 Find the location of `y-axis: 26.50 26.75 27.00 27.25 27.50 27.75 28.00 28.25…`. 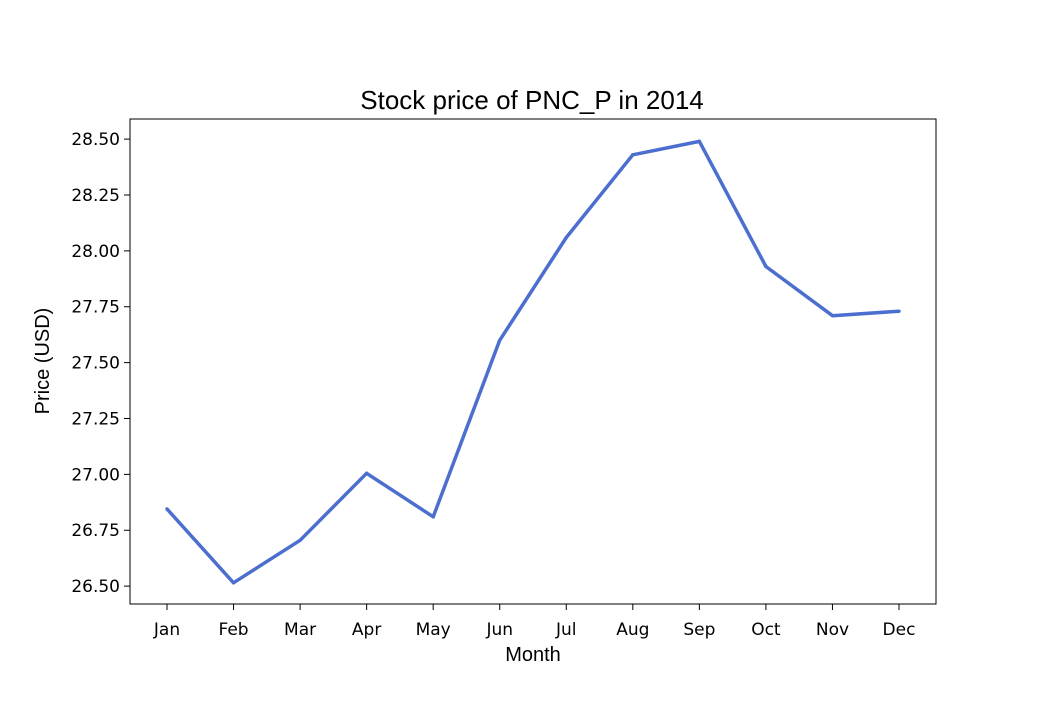

y-axis: 26.50 26.75 27.00 27.25 27.50 27.75 28.00 28.25… is located at coordinates (100, 363).